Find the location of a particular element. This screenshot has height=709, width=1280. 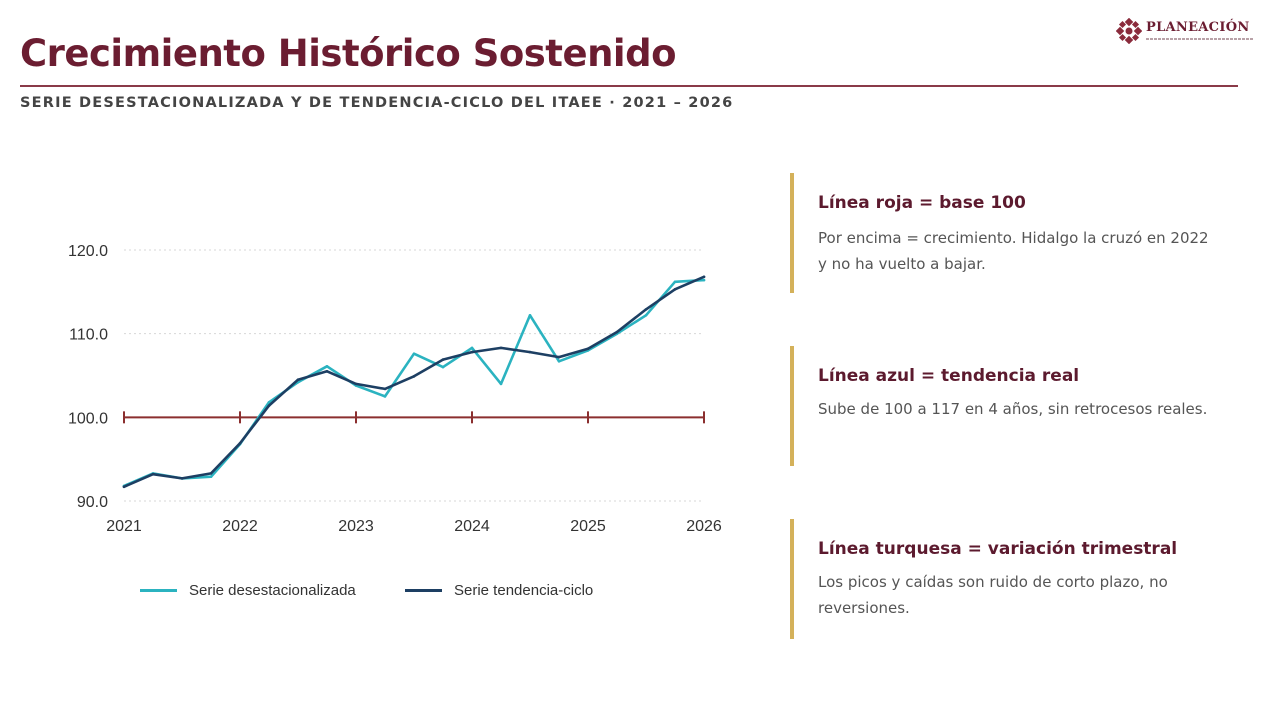

series-trend-cycle-line is located at coordinates (414, 382).